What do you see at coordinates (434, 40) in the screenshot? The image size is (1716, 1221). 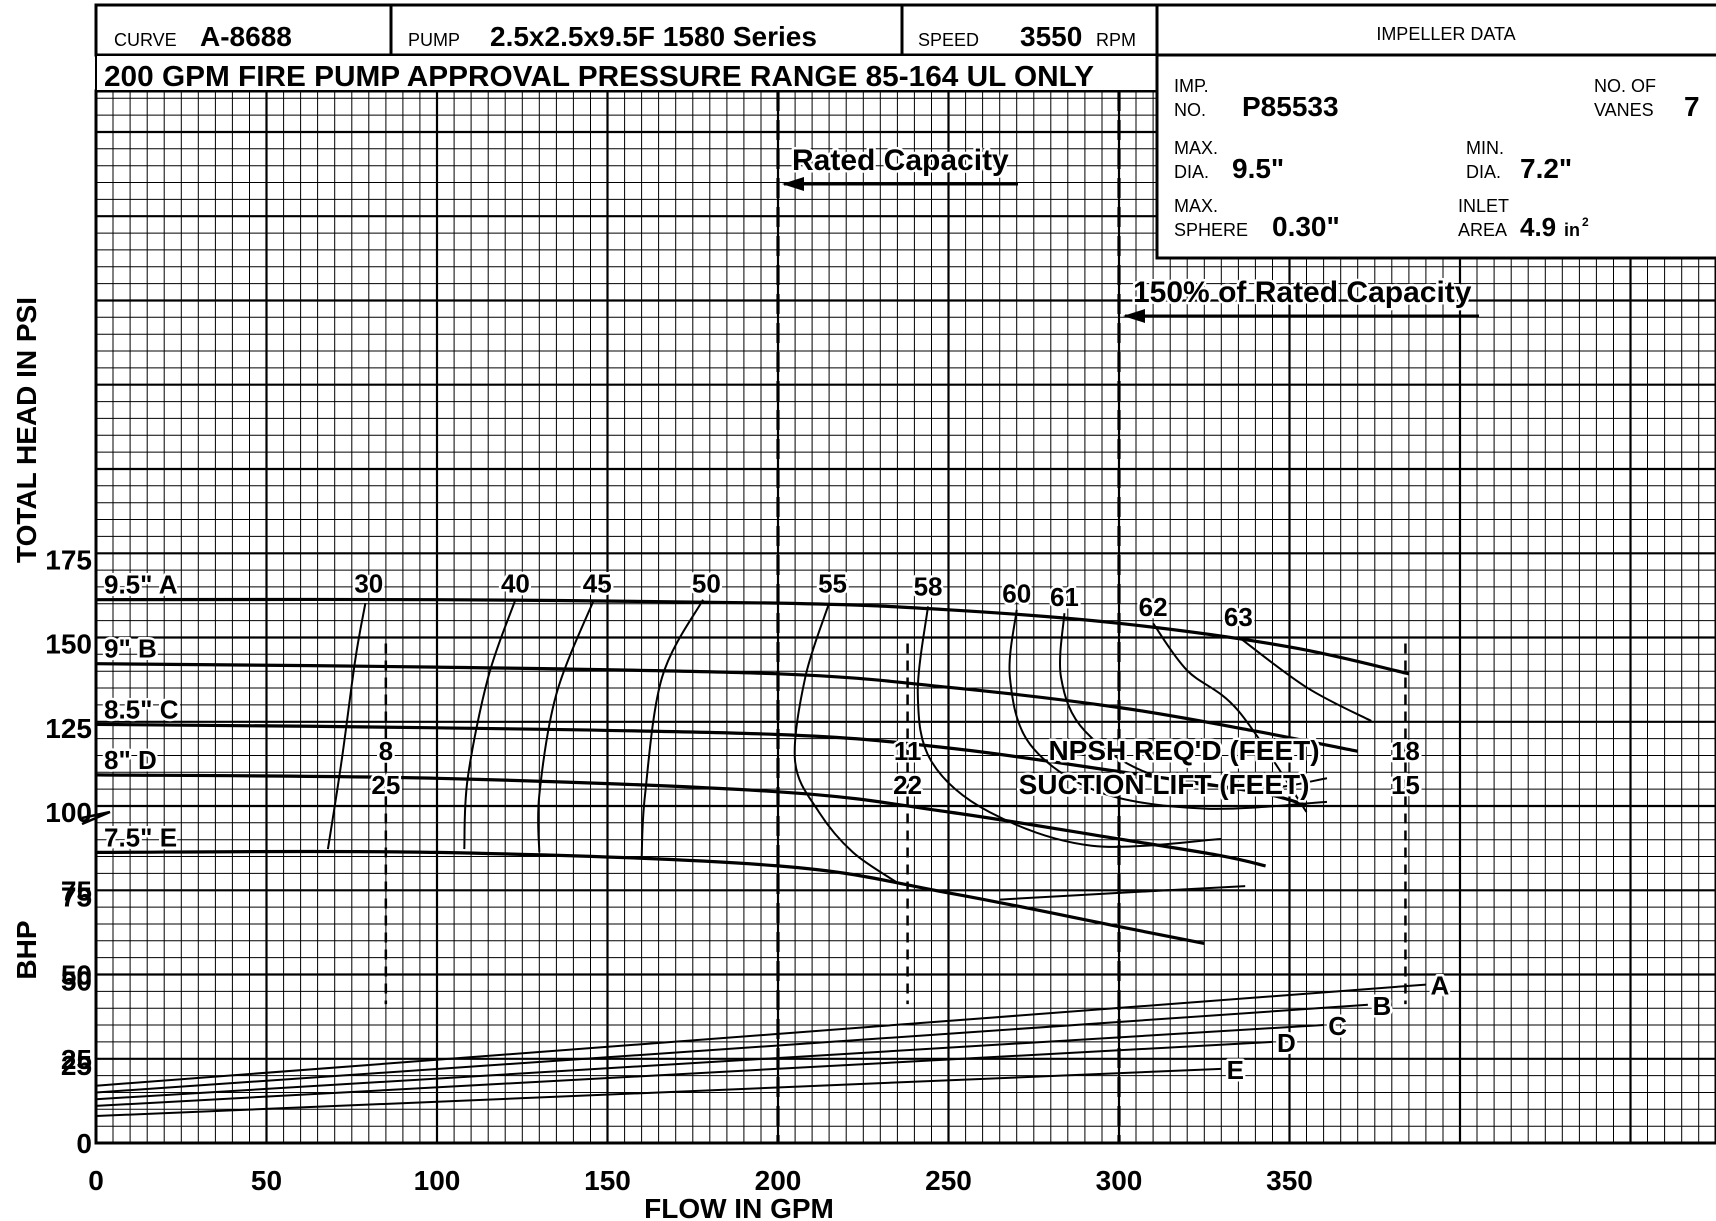 I see `pump-label: PUMP` at bounding box center [434, 40].